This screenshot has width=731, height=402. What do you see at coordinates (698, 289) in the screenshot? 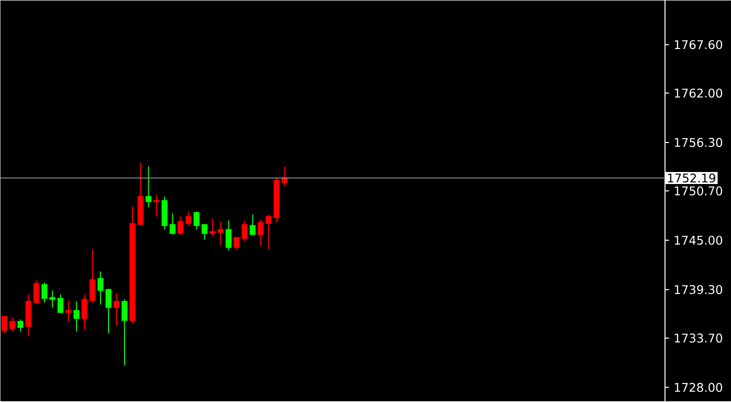
I see `y-tick-label: 1739.30` at bounding box center [698, 289].